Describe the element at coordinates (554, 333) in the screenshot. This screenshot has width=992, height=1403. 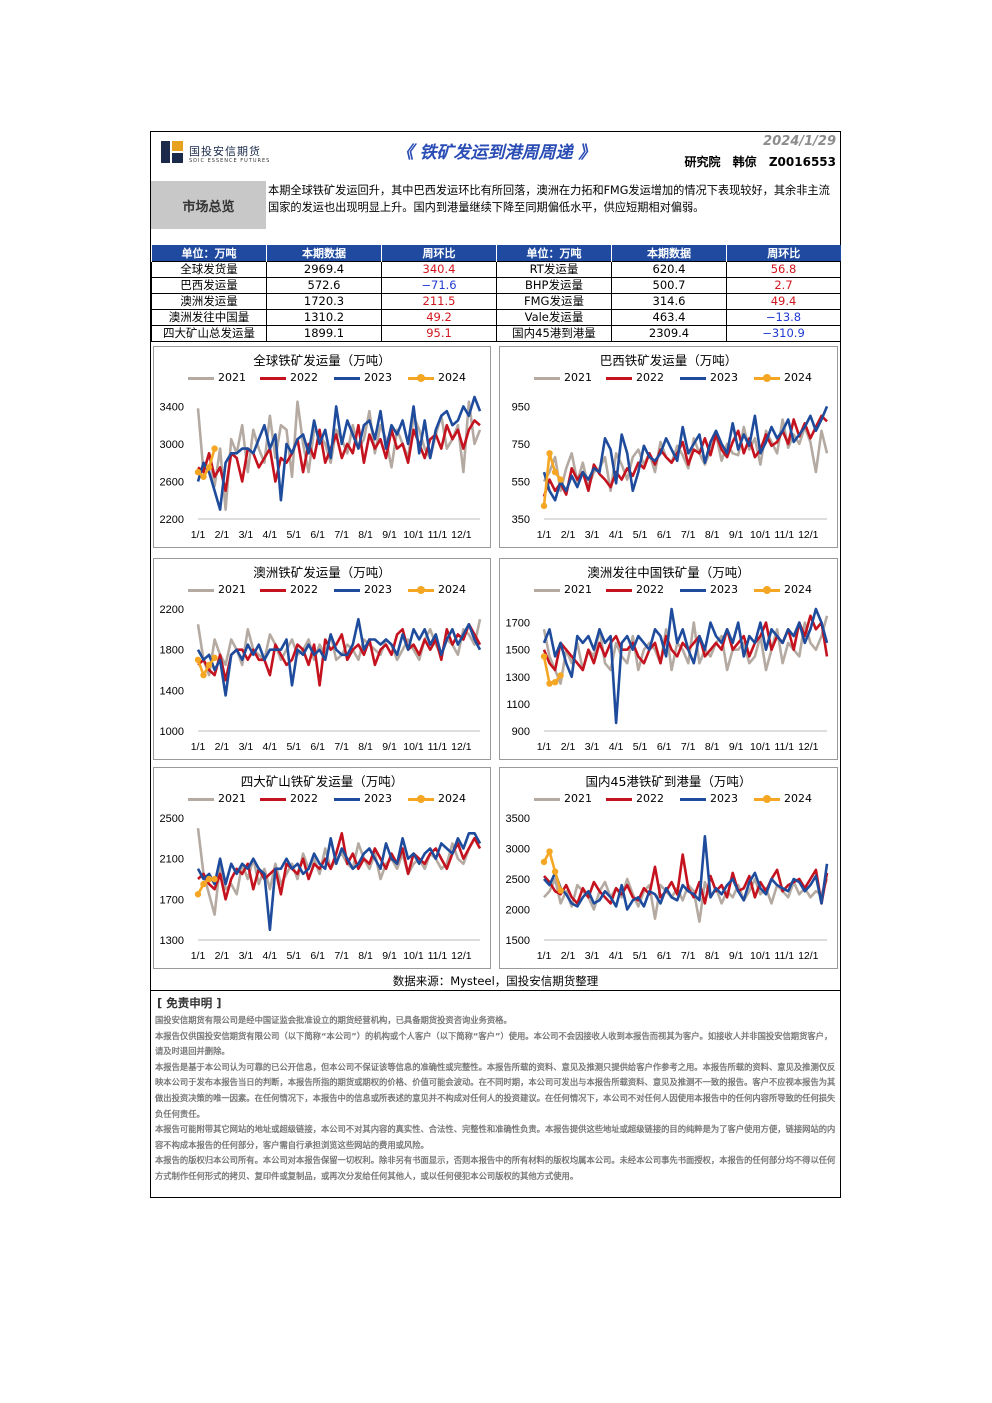
I see `row-name: 国内45港到港量` at that location.